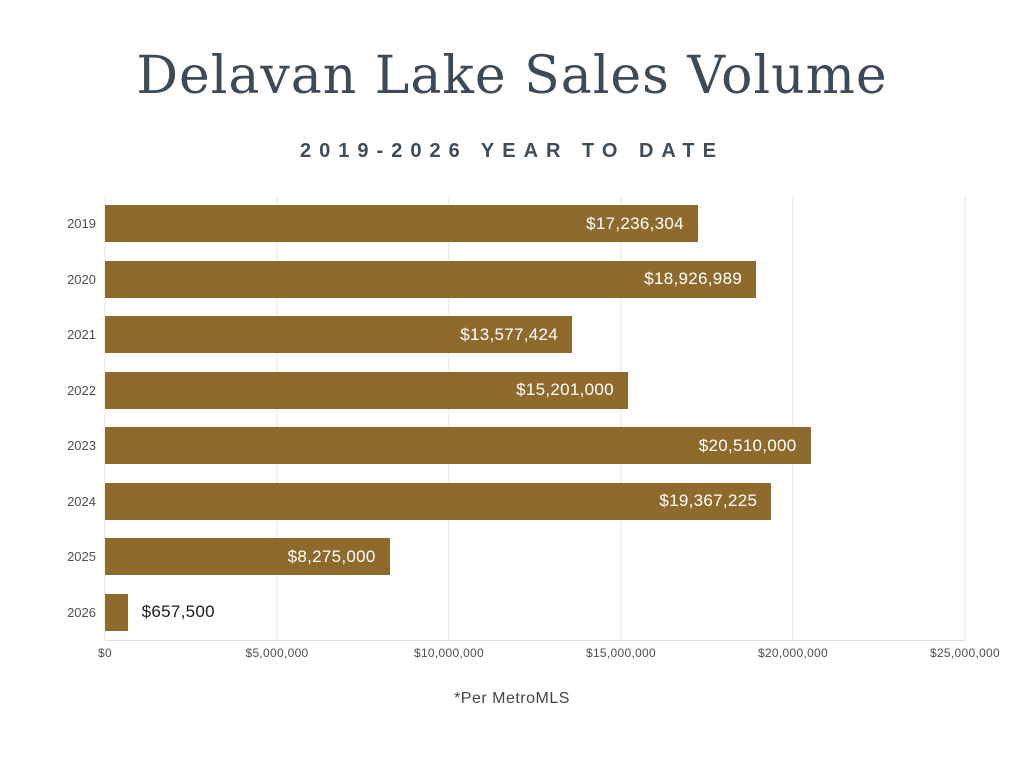  I want to click on bar-2019: $17,236,304, so click(401, 224).